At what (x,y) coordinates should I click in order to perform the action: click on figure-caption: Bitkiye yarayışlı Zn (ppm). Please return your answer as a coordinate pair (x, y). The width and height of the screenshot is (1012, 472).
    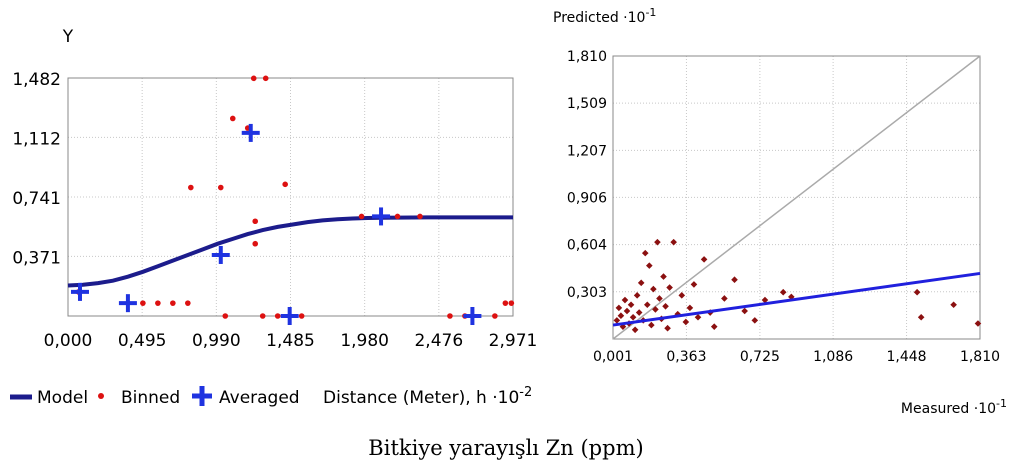
    Looking at the image, I should click on (506, 448).